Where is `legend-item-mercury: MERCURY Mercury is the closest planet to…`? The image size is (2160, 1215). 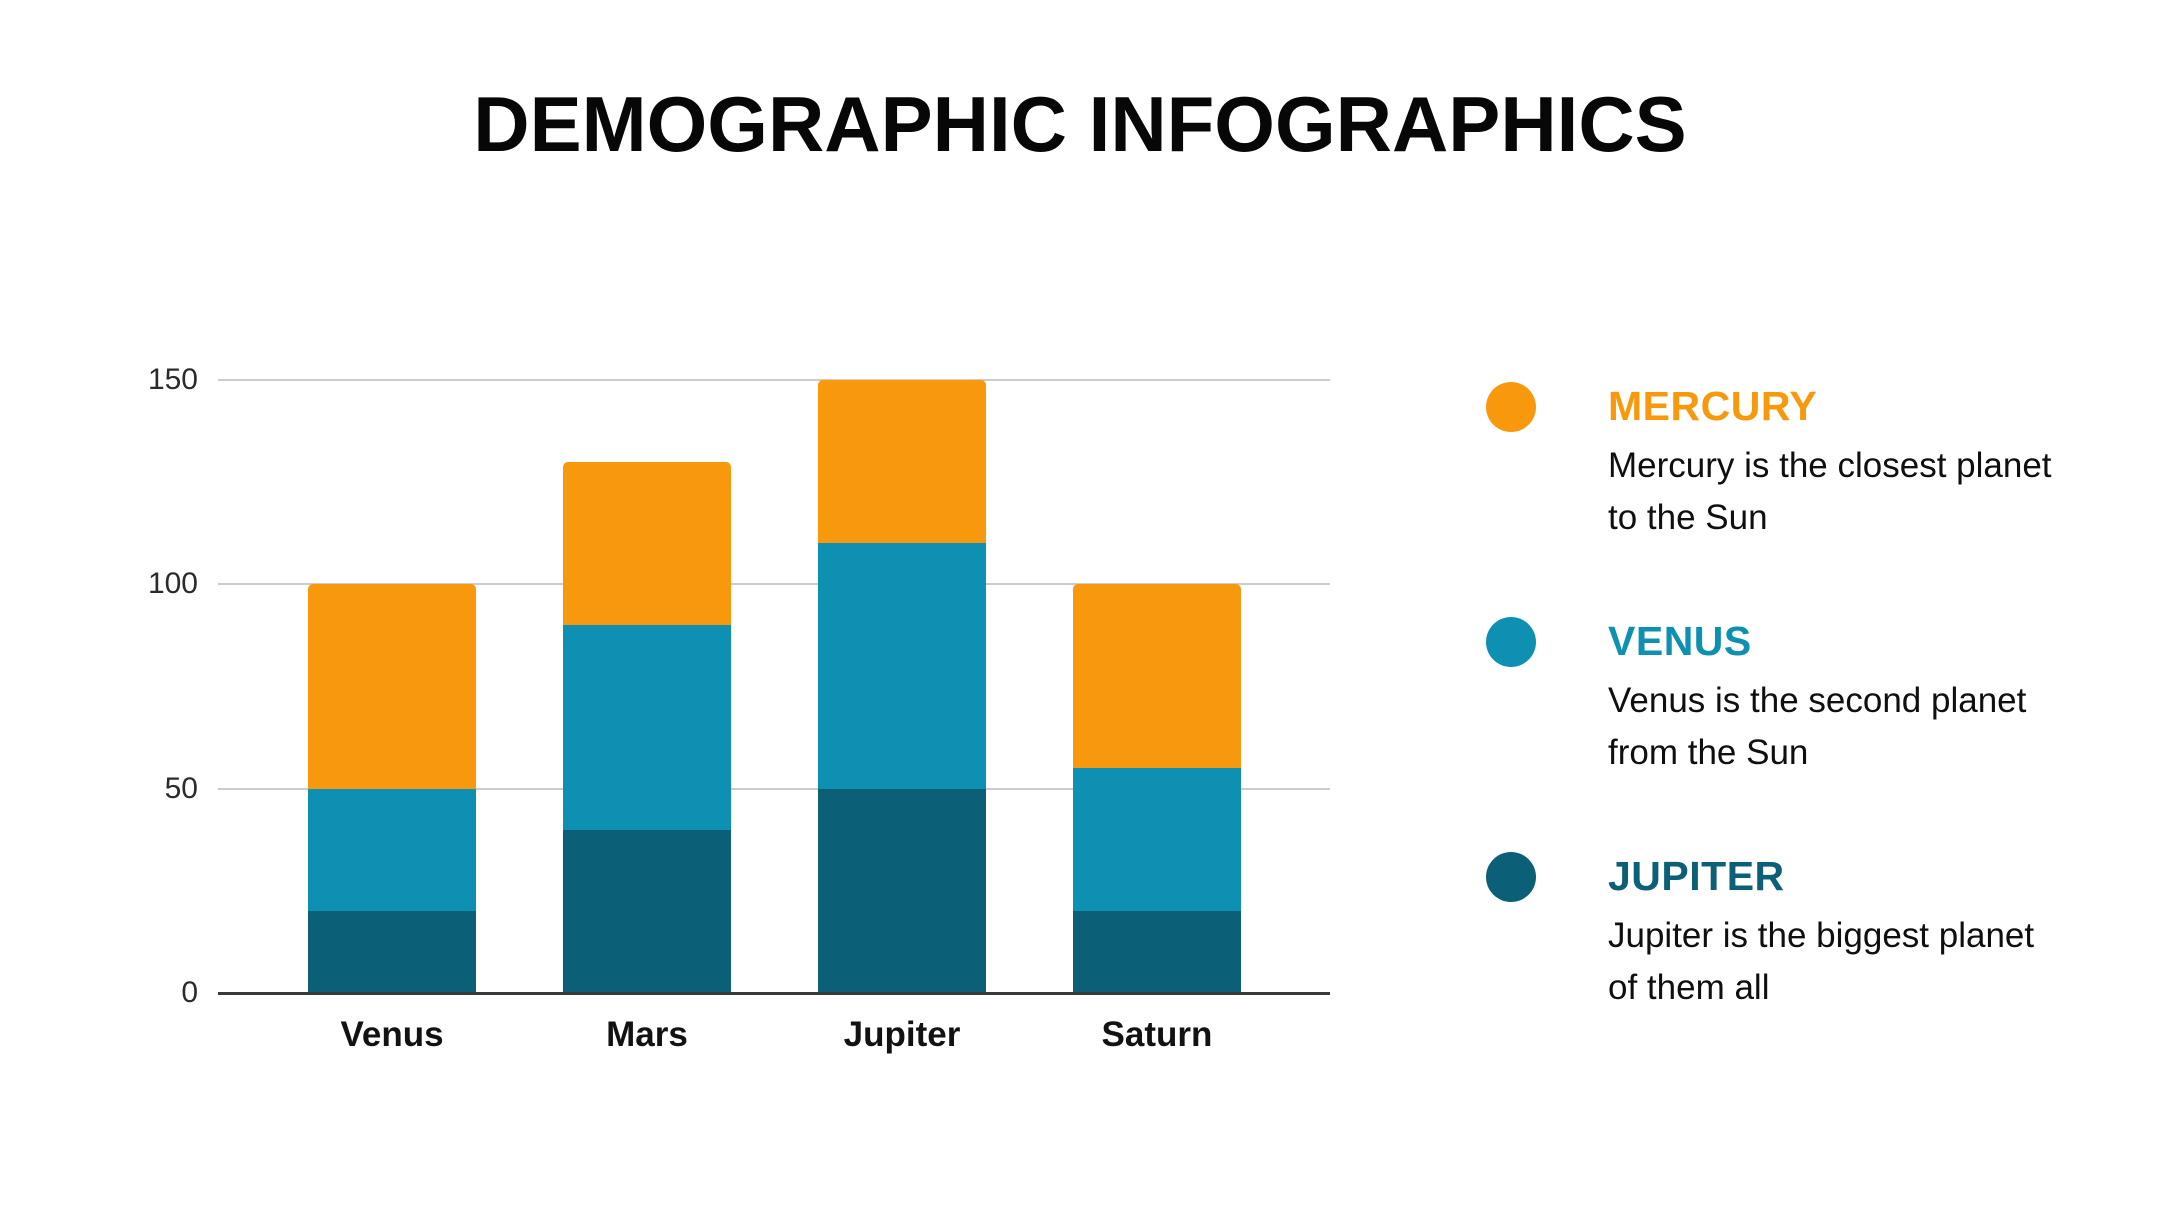 legend-item-mercury: MERCURY Mercury is the closest planet to… is located at coordinates (1796, 463).